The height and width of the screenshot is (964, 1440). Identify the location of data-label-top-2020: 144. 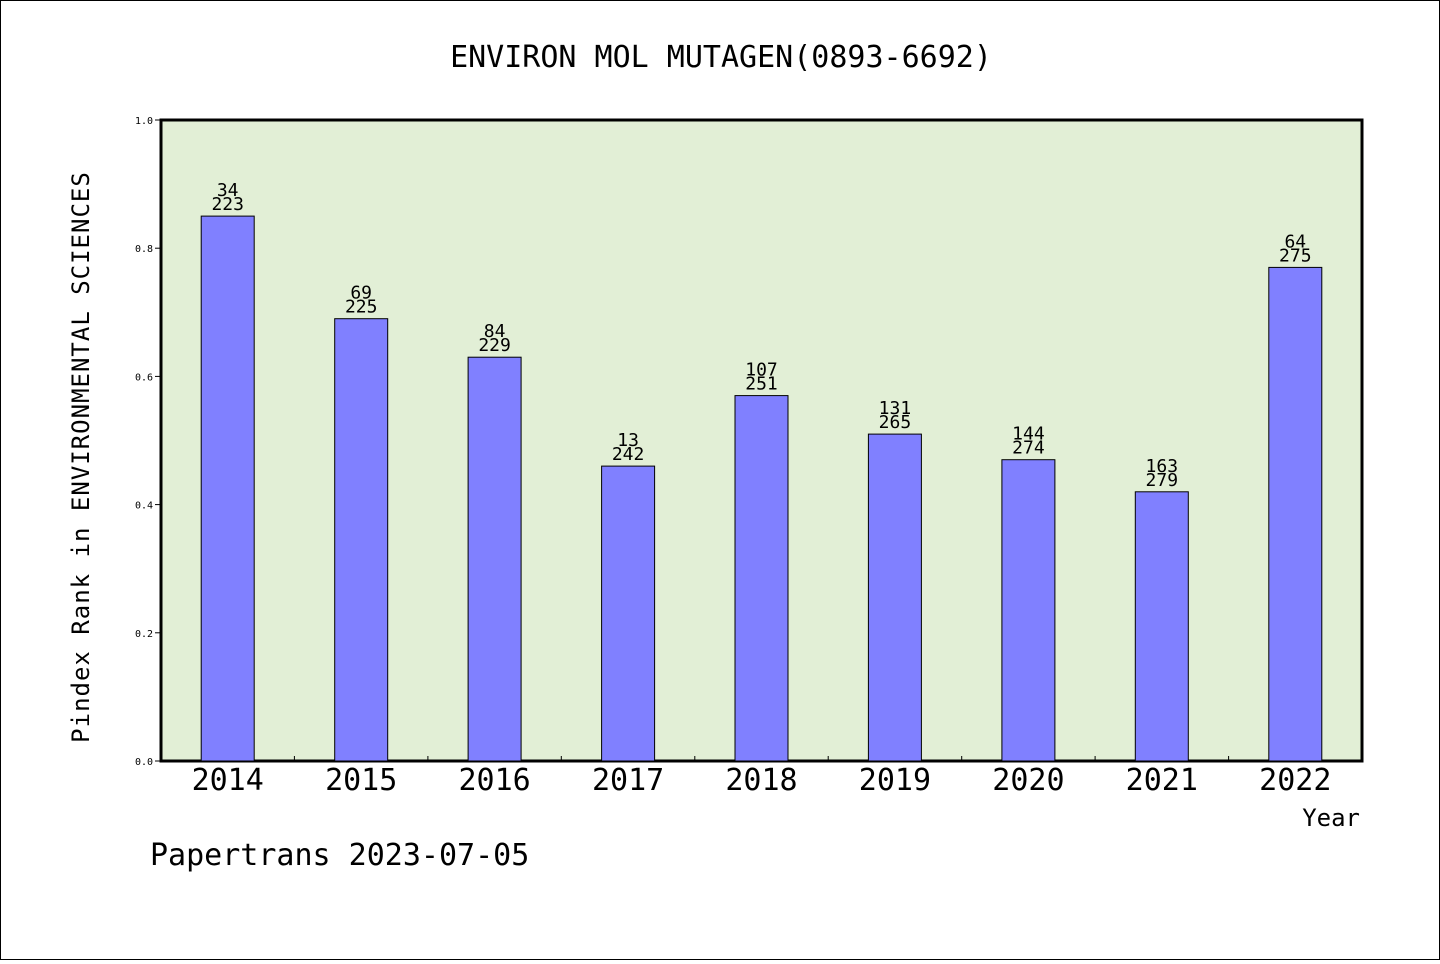
(1028, 434).